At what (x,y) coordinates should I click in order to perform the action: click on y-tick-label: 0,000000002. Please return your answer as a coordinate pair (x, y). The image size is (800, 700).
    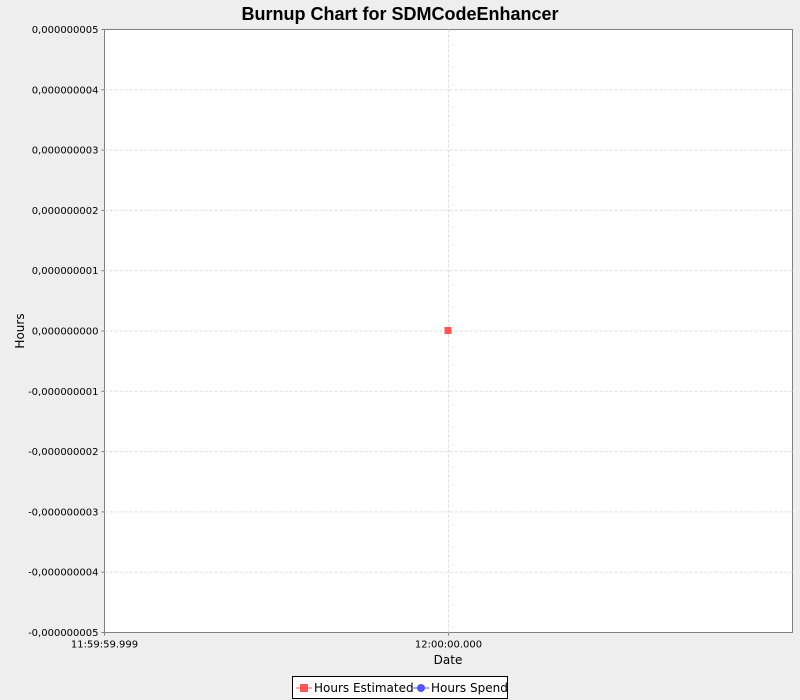
    Looking at the image, I should click on (65, 211).